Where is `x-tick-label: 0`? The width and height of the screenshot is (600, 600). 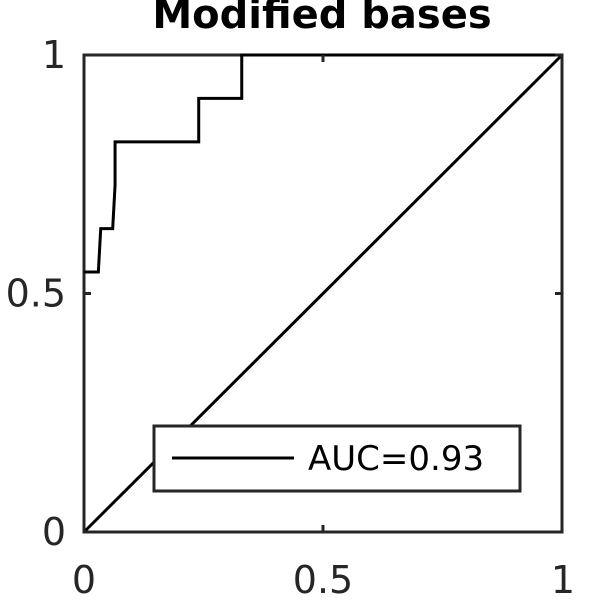
x-tick-label: 0 is located at coordinates (84, 579).